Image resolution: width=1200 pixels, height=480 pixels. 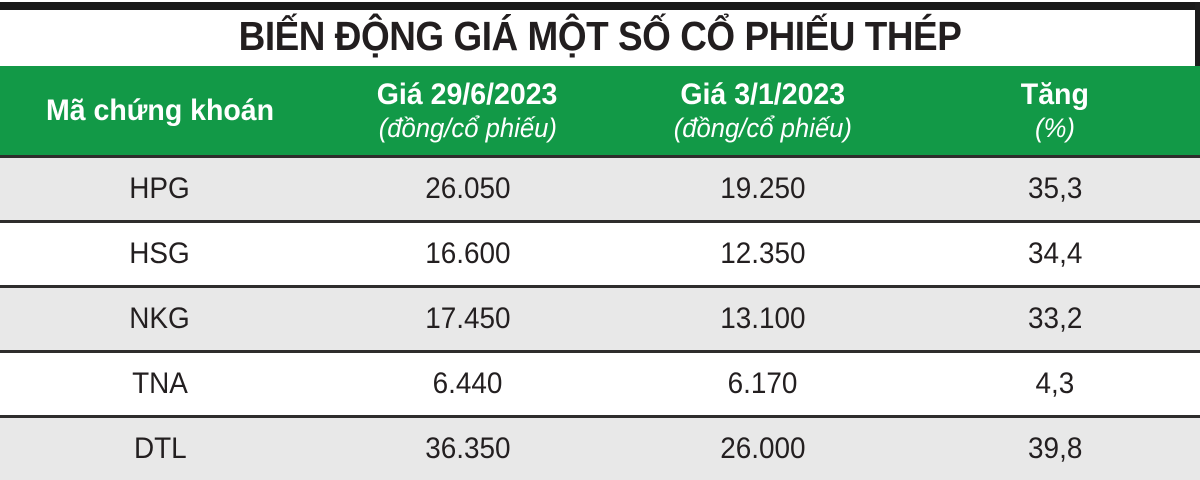 I want to click on col-header-change: Tăng (%), so click(x=1055, y=110).